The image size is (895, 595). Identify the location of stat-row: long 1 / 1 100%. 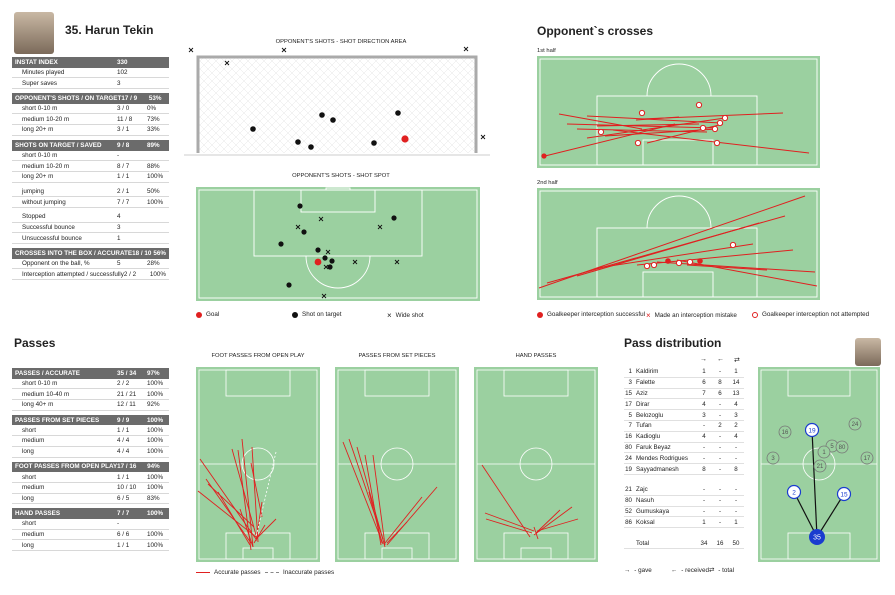
(90, 545).